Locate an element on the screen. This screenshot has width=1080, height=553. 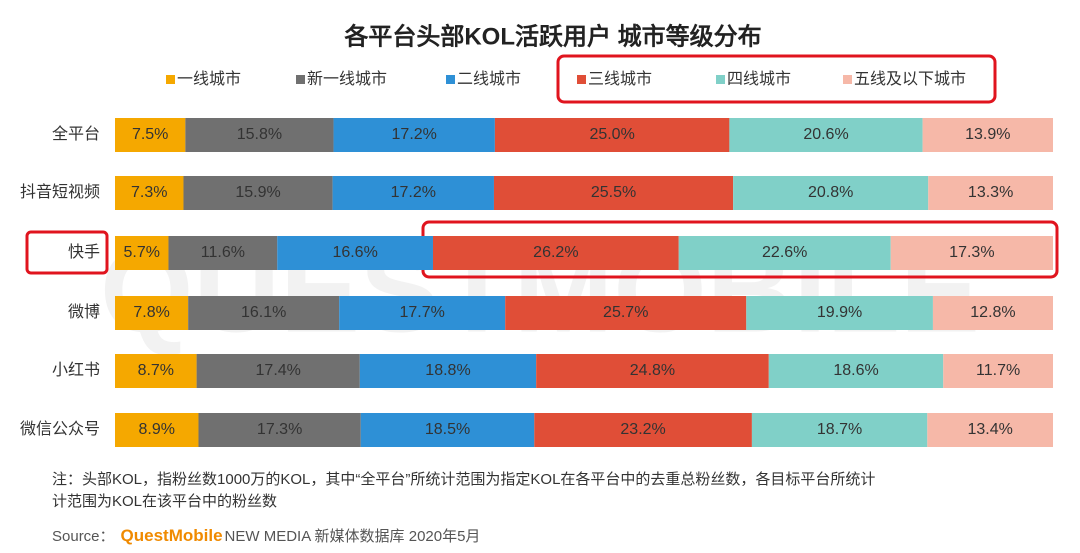
value-label: 25.7% is located at coordinates (625, 312).